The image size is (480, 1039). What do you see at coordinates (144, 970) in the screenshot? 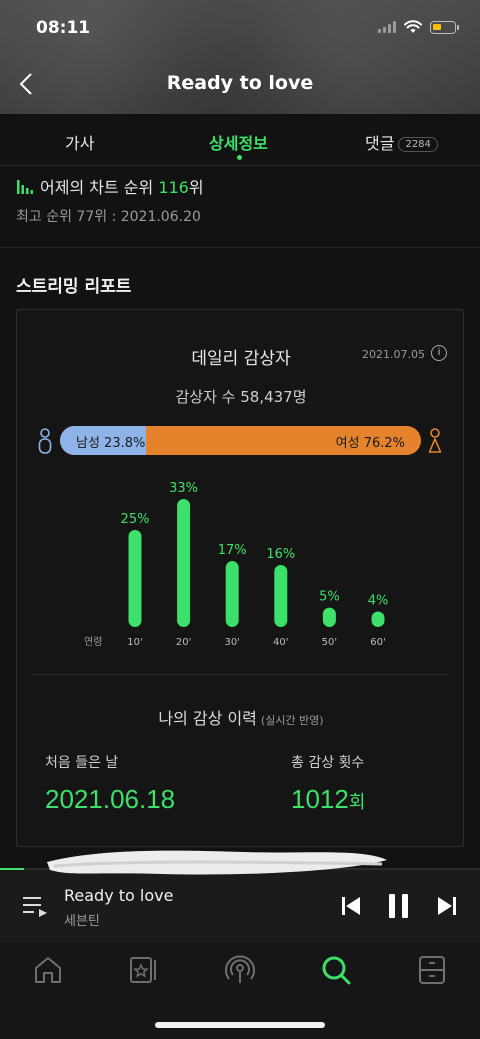
I see `library-icon` at bounding box center [144, 970].